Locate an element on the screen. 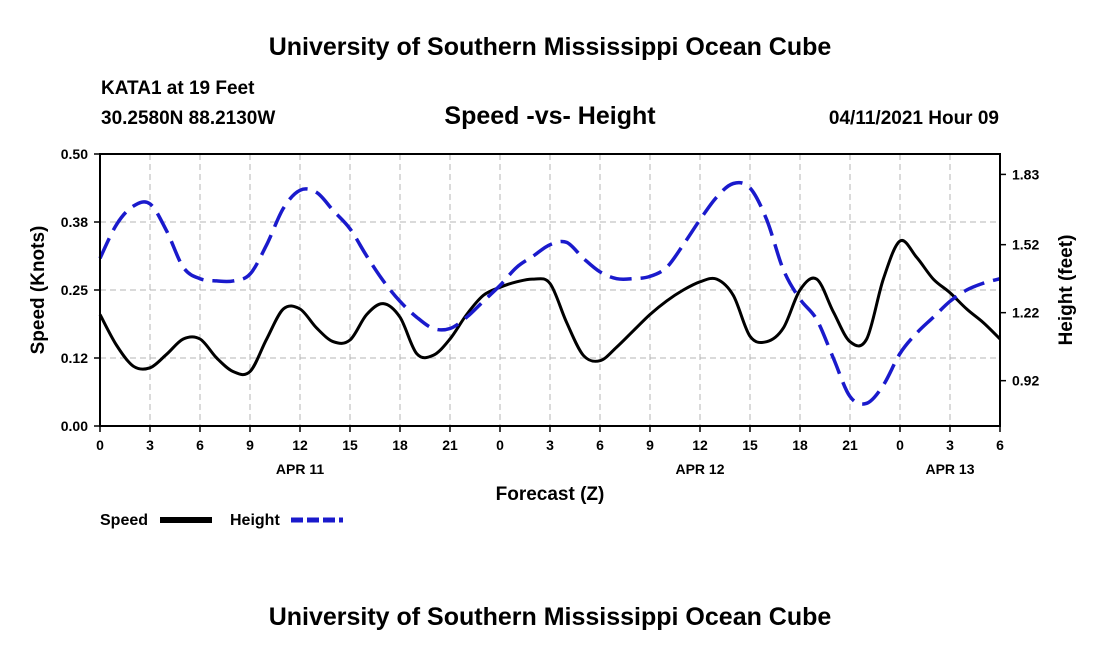 The width and height of the screenshot is (1100, 650). y-tick-label: 0.25 is located at coordinates (74, 290).